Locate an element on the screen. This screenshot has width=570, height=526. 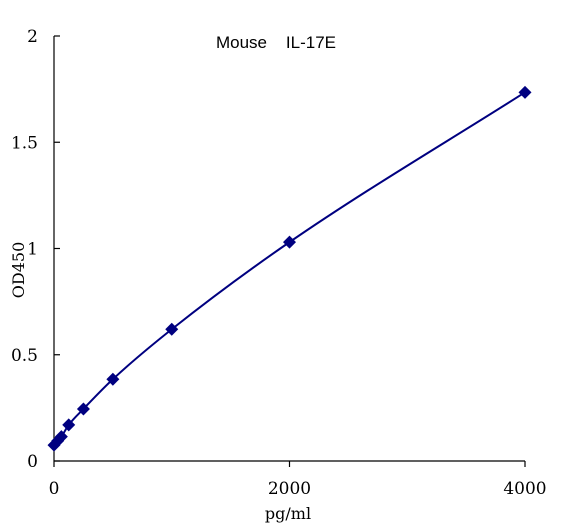
y-tick-label: 0 is located at coordinates (32, 462).